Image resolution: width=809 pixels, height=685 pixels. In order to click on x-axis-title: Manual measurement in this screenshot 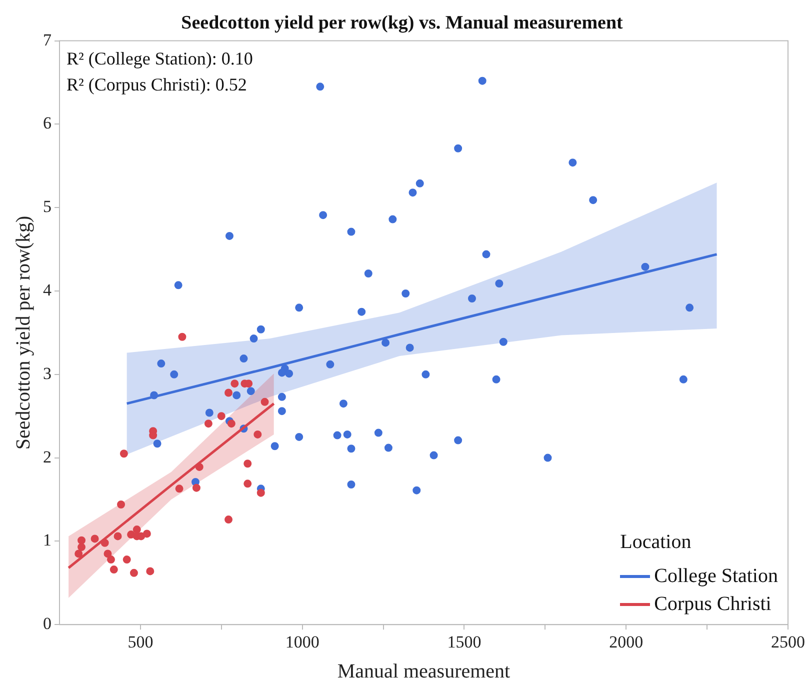, I will do `click(424, 671)`.